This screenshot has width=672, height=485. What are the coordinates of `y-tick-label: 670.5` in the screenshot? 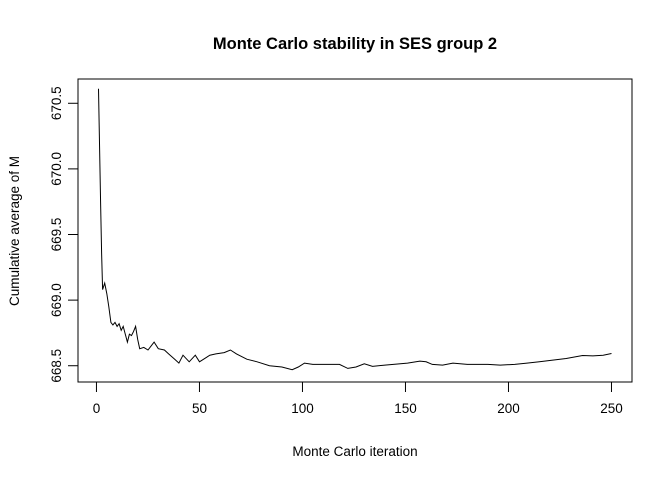 It's located at (56, 103).